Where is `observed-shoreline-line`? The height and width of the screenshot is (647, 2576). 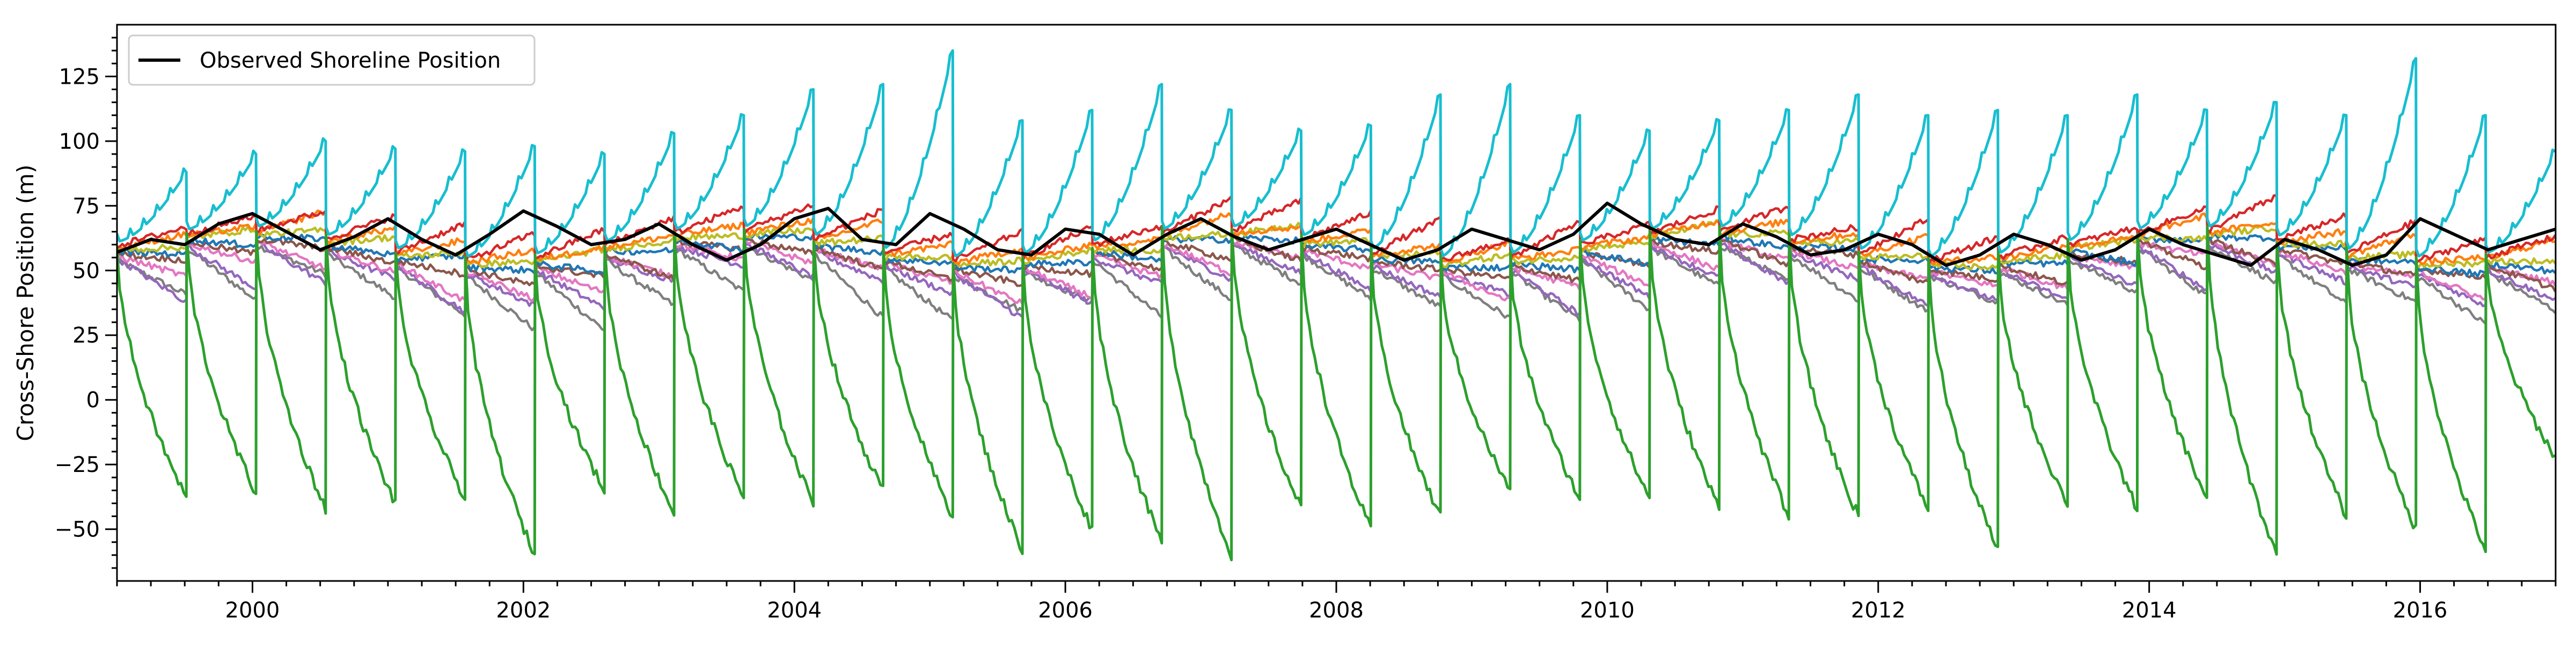
observed-shoreline-line is located at coordinates (1336, 234).